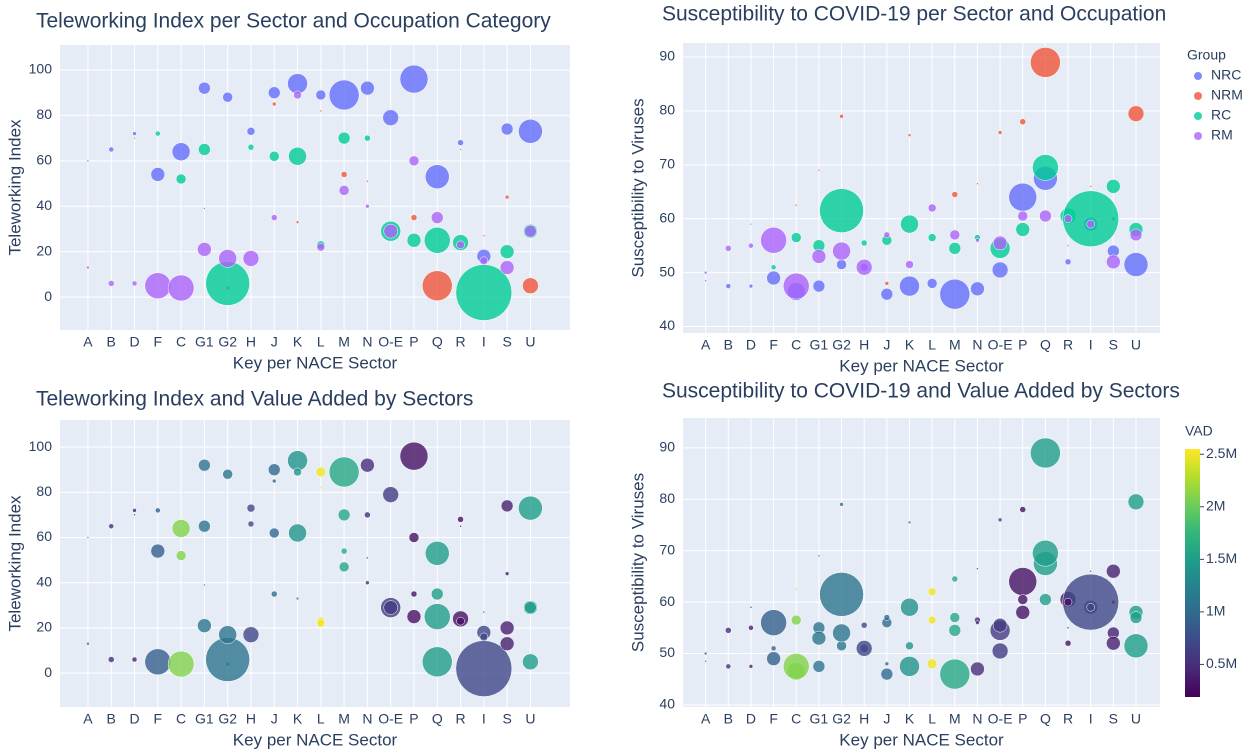 This screenshot has height=753, width=1255. Describe the element at coordinates (1222, 135) in the screenshot. I see `legend-label: RM` at that location.